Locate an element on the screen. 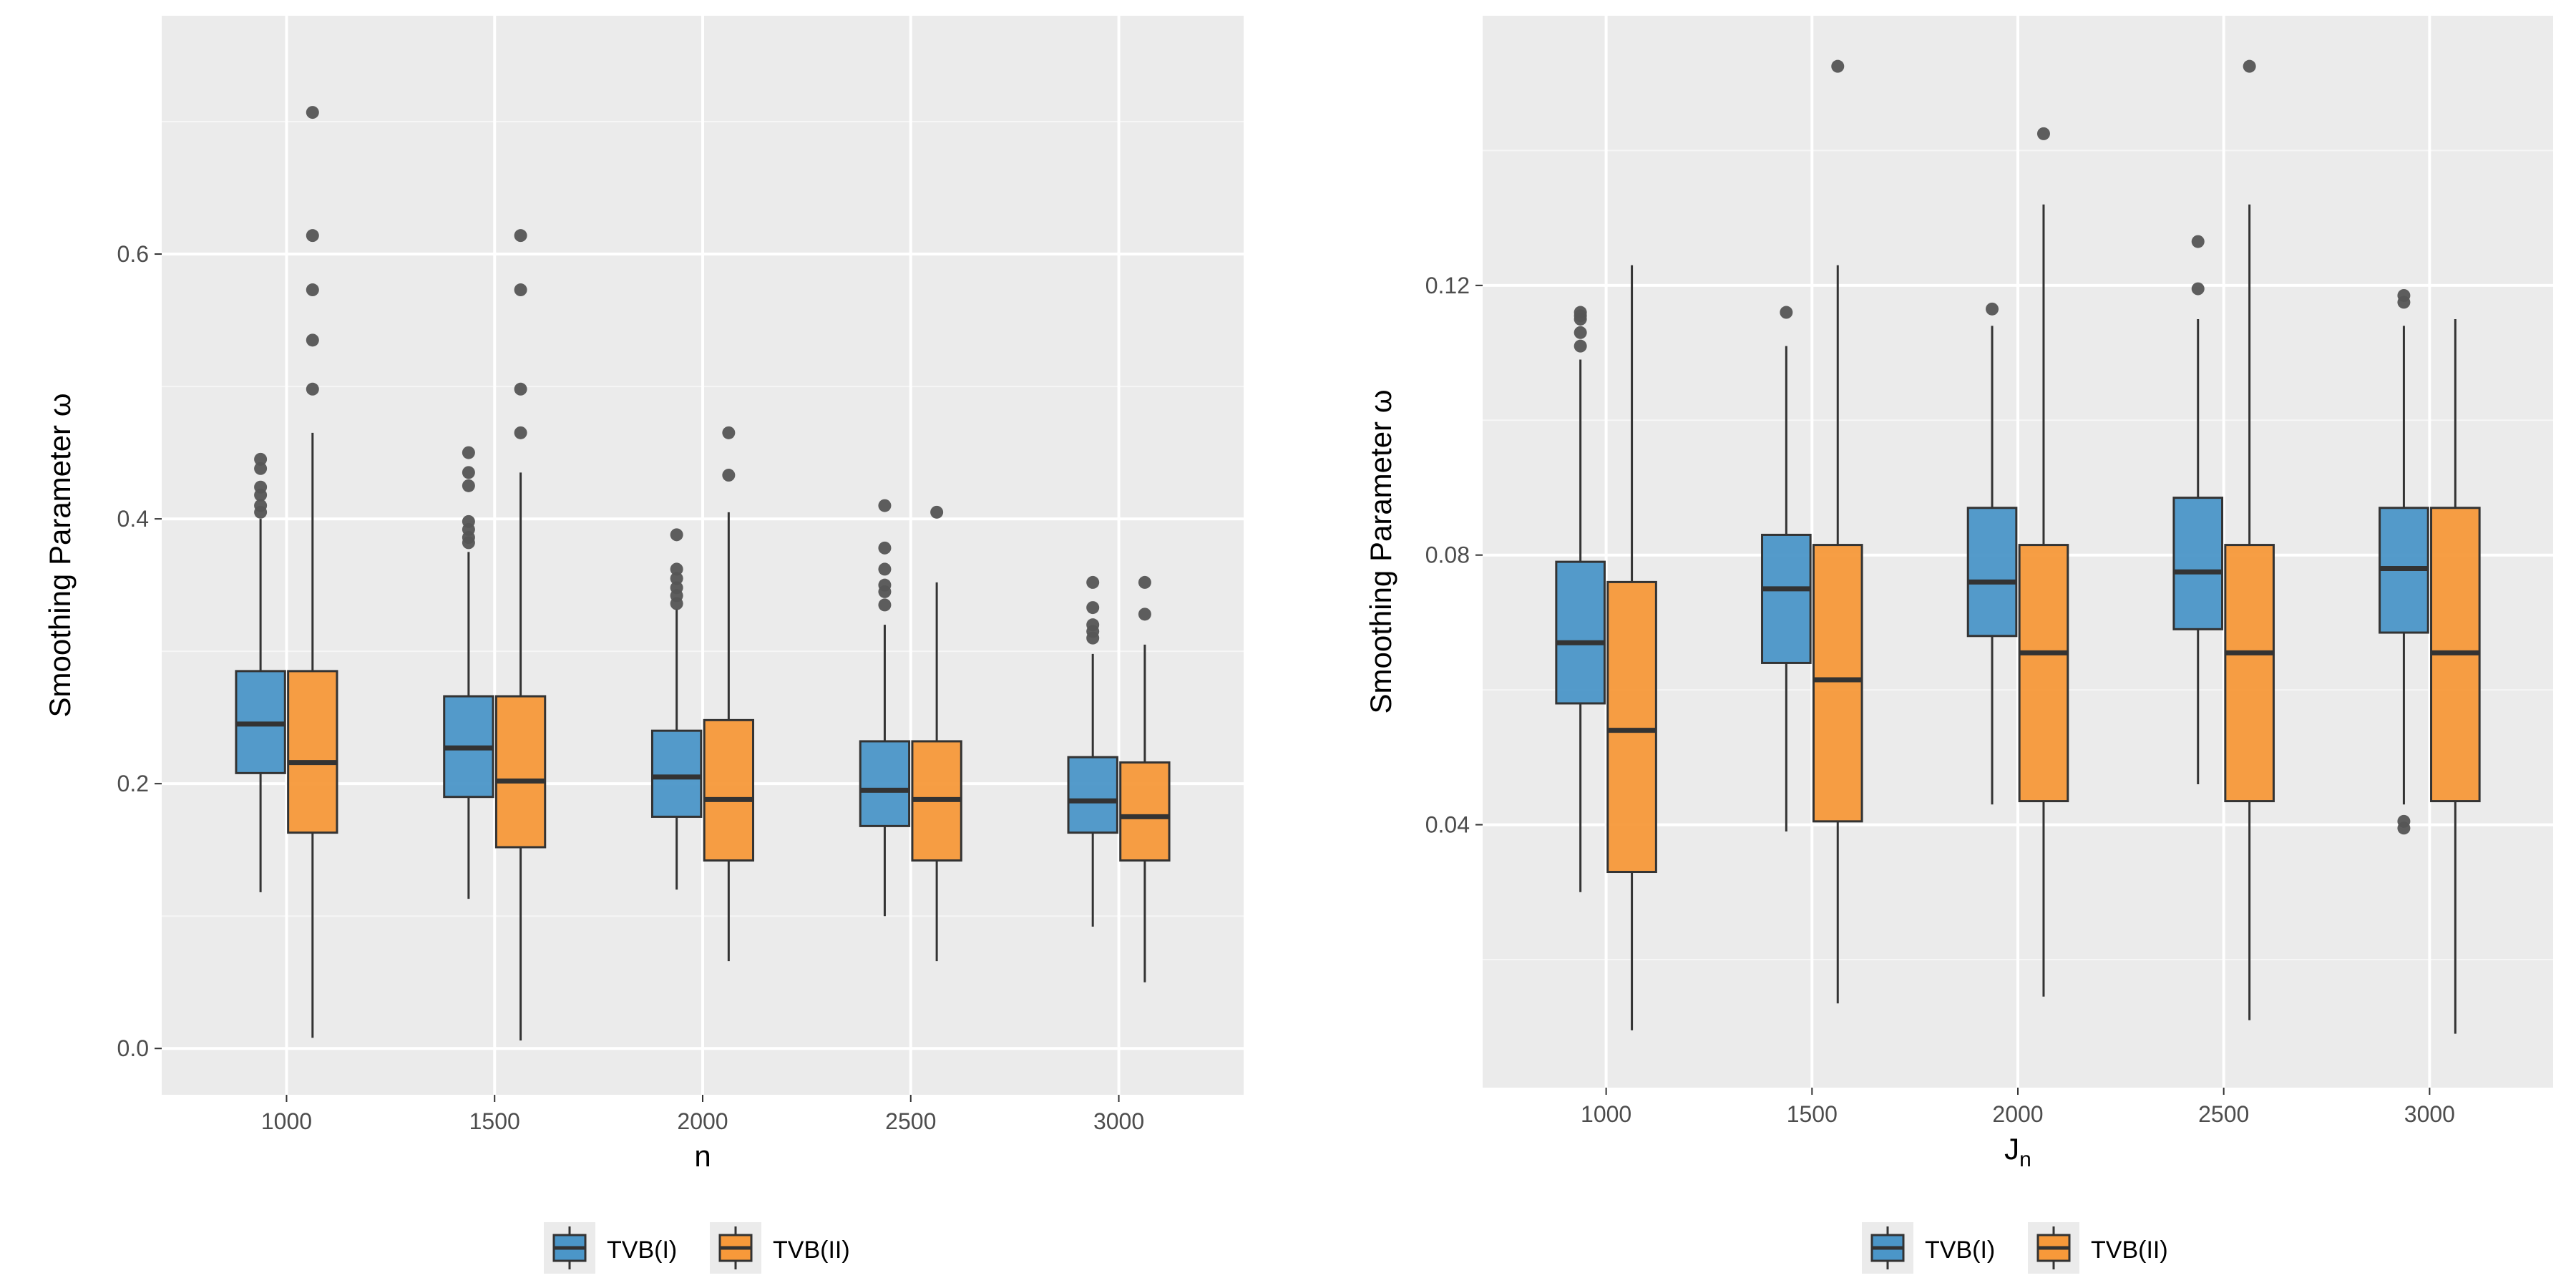 Image resolution: width=2576 pixels, height=1288 pixels. x-axis-title: n is located at coordinates (702, 1156).